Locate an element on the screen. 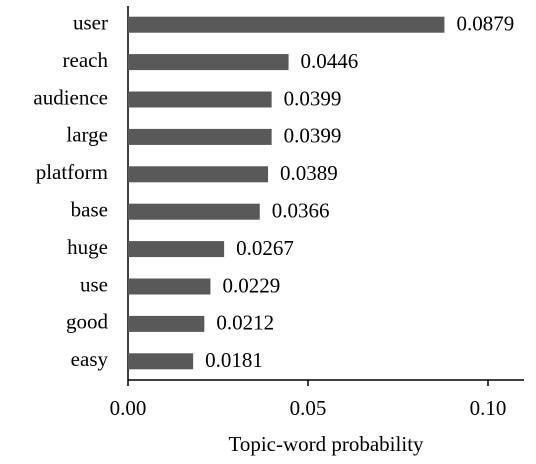 The height and width of the screenshot is (464, 536). value-label: 0.0229 is located at coordinates (251, 285).